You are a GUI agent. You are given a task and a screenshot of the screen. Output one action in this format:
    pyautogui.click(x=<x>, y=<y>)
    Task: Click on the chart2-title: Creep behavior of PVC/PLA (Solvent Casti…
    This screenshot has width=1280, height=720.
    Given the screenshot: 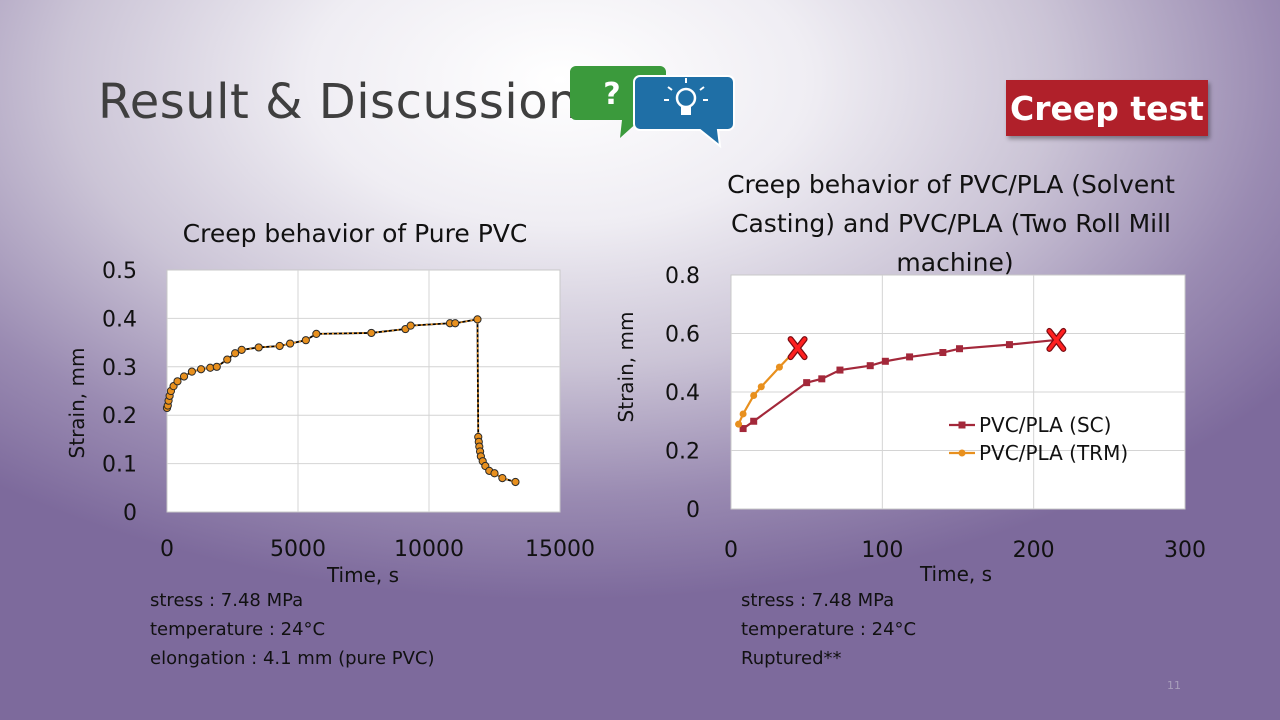 What is the action you would take?
    pyautogui.click(x=955, y=223)
    